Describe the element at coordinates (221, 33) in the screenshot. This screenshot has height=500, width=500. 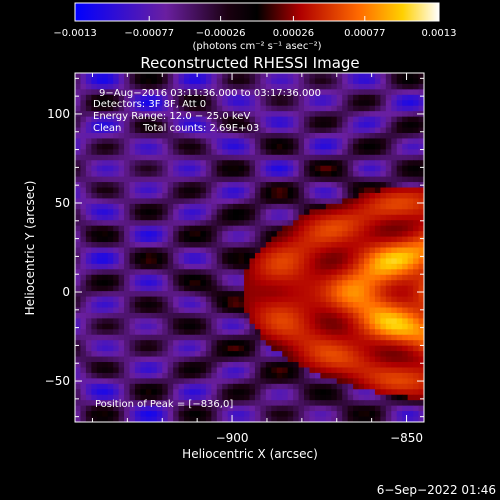
I see `colorbar-tick-label: −0.00026` at that location.